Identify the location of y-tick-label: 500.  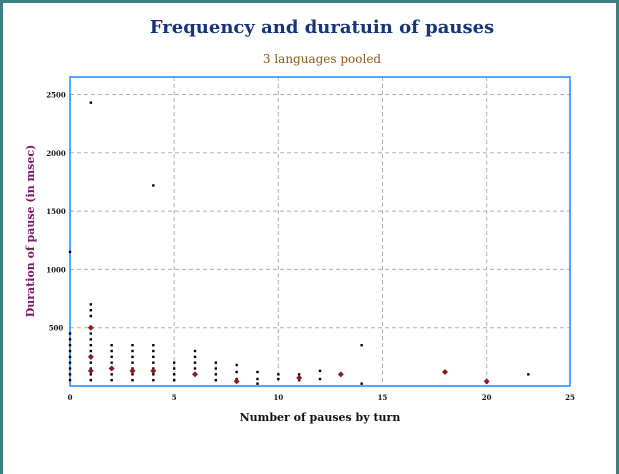
(56, 328).